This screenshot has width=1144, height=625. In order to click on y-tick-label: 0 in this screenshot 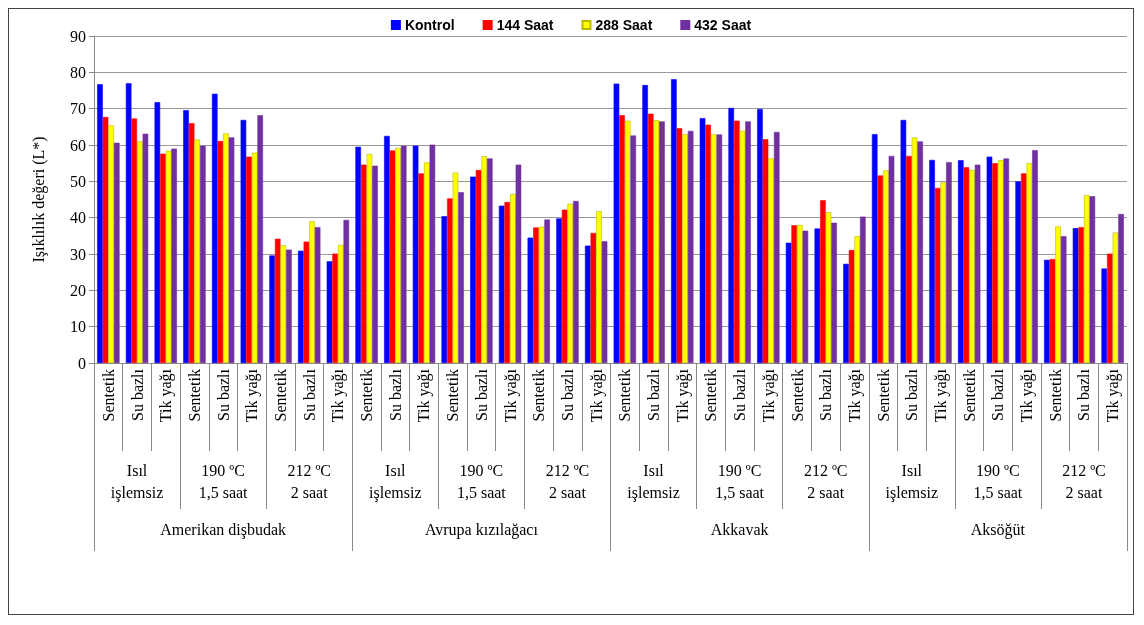, I will do `click(82, 363)`.